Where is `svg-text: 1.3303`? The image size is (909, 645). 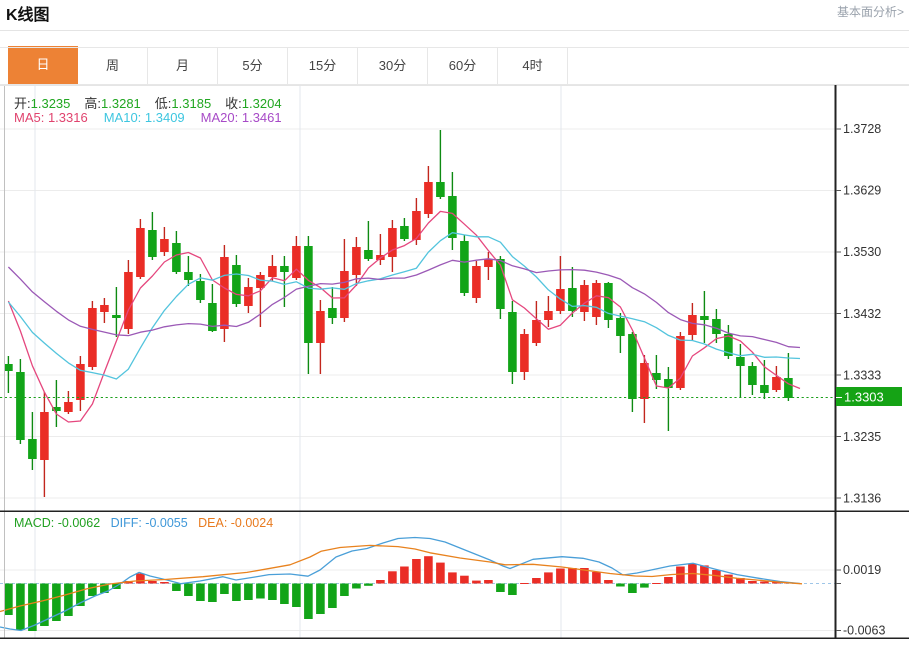 svg-text: 1.3303 is located at coordinates (864, 397).